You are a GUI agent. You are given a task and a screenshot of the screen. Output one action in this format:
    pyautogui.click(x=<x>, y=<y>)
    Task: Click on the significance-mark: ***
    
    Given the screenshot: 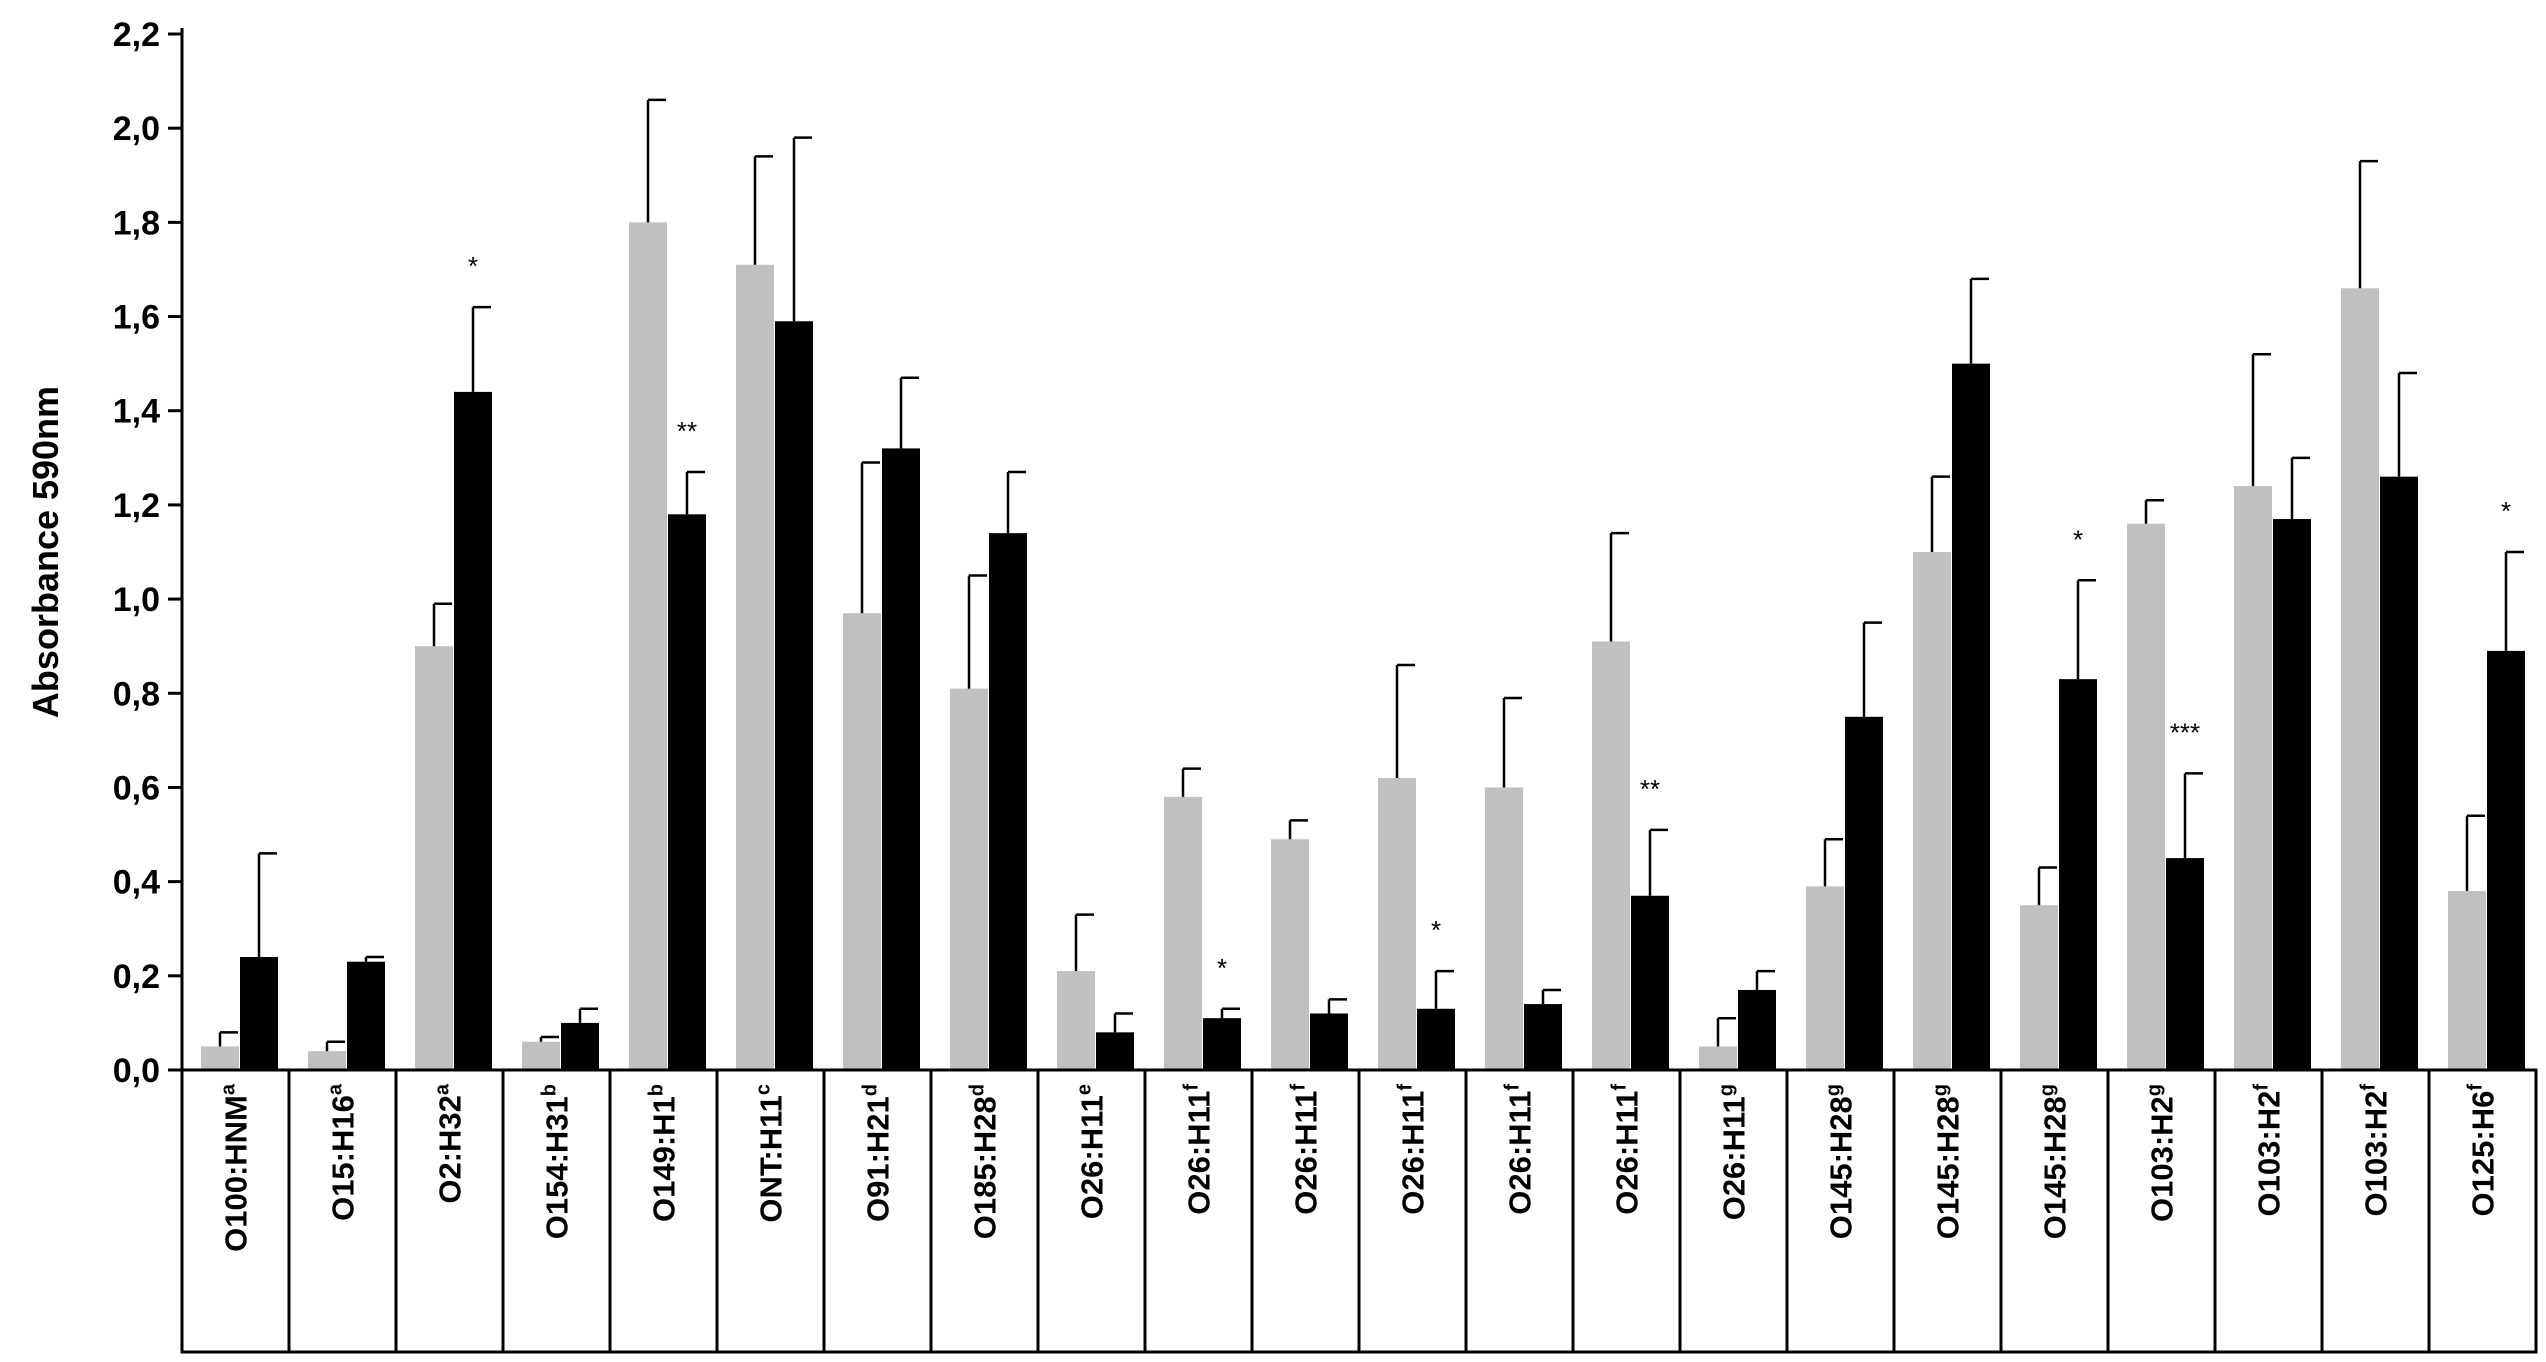 What is the action you would take?
    pyautogui.click(x=2185, y=732)
    